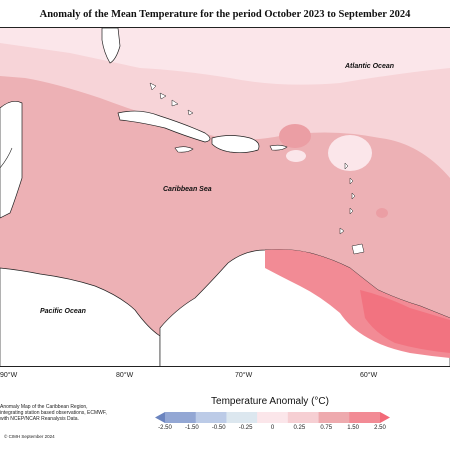  I want to click on pacific-ocean-label: Pacific Ocean, so click(63, 311).